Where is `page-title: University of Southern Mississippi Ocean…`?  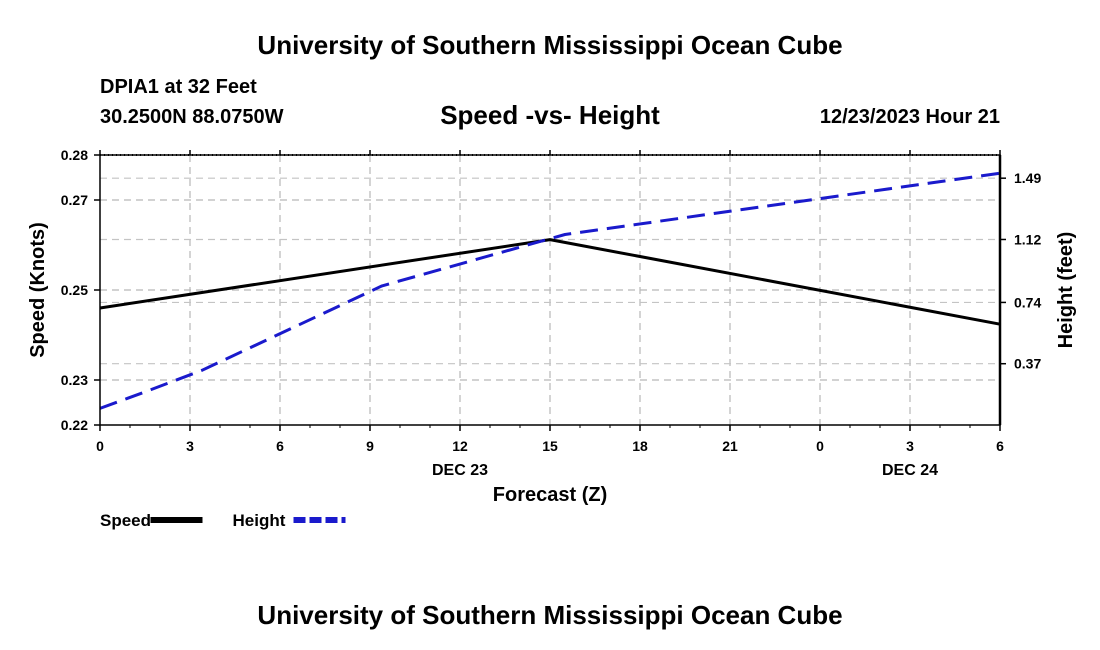
page-title: University of Southern Mississippi Ocean… is located at coordinates (550, 45).